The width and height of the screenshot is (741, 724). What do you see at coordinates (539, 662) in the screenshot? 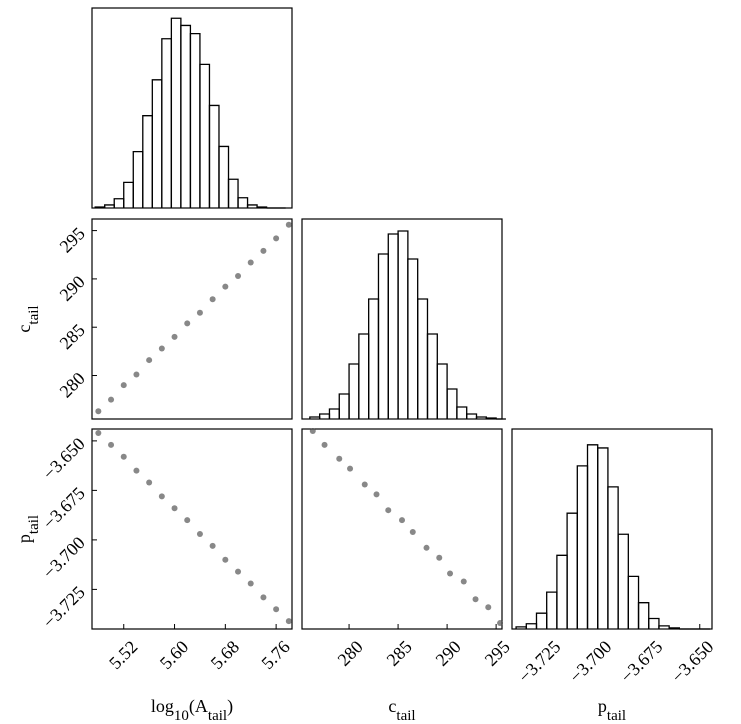
I see `x-tick-label: −3.725` at bounding box center [539, 662].